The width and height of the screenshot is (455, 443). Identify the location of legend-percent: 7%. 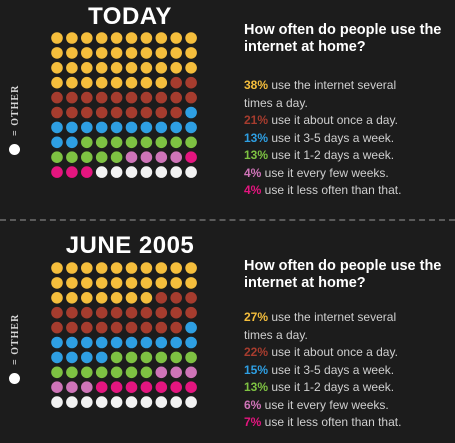
(253, 422).